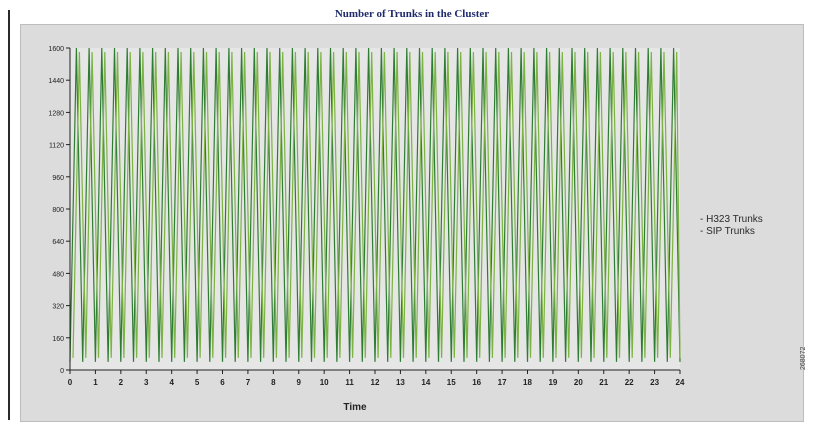  What do you see at coordinates (121, 382) in the screenshot?
I see `x-tick-label: 2` at bounding box center [121, 382].